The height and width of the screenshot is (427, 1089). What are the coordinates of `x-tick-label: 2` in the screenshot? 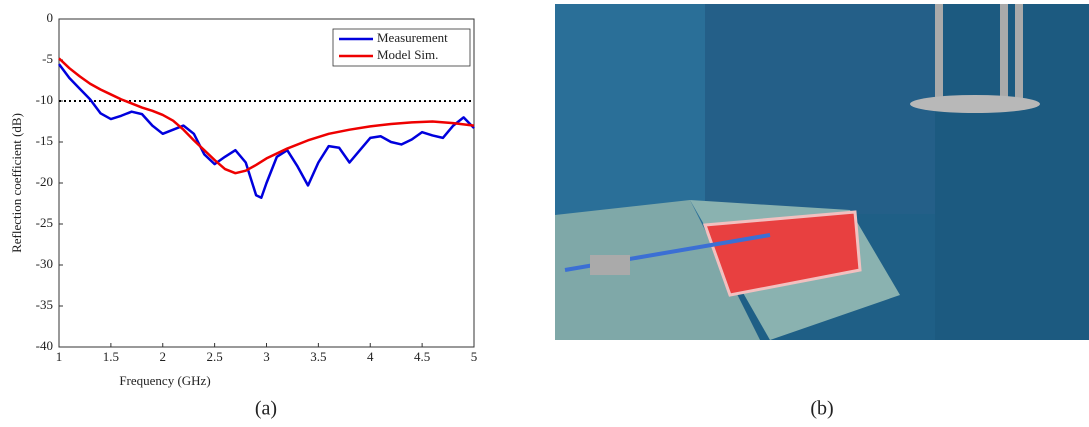 It's located at (163, 356).